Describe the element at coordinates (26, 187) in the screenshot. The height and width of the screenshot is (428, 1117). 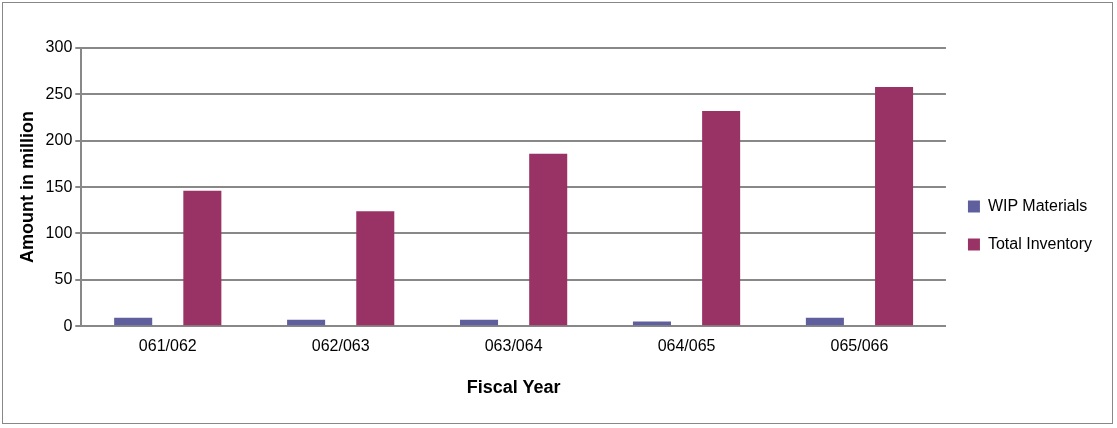
I see `y-axis-title: Amount in million` at that location.